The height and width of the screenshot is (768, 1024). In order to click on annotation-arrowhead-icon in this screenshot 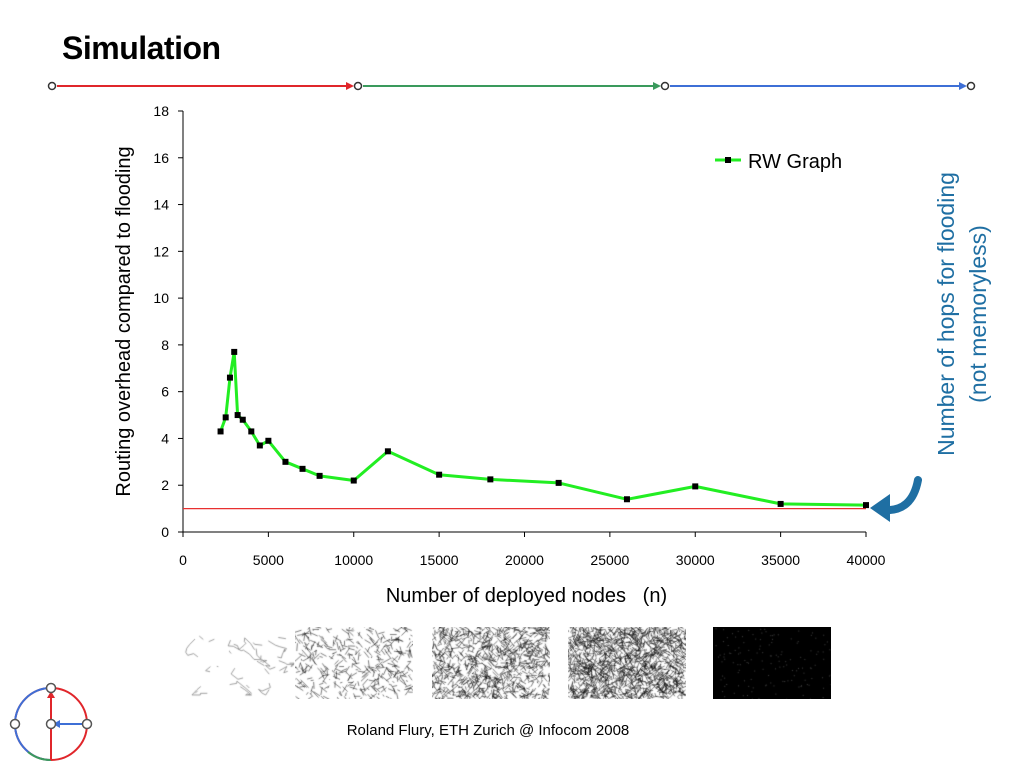, I will do `click(880, 508)`.